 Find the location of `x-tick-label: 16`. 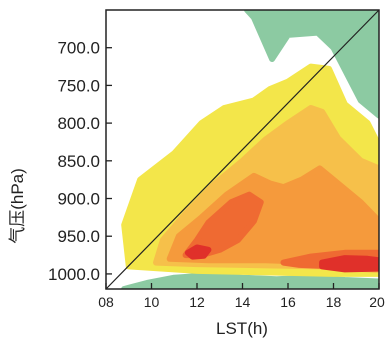

x-tick-label: 16 is located at coordinates (288, 302).